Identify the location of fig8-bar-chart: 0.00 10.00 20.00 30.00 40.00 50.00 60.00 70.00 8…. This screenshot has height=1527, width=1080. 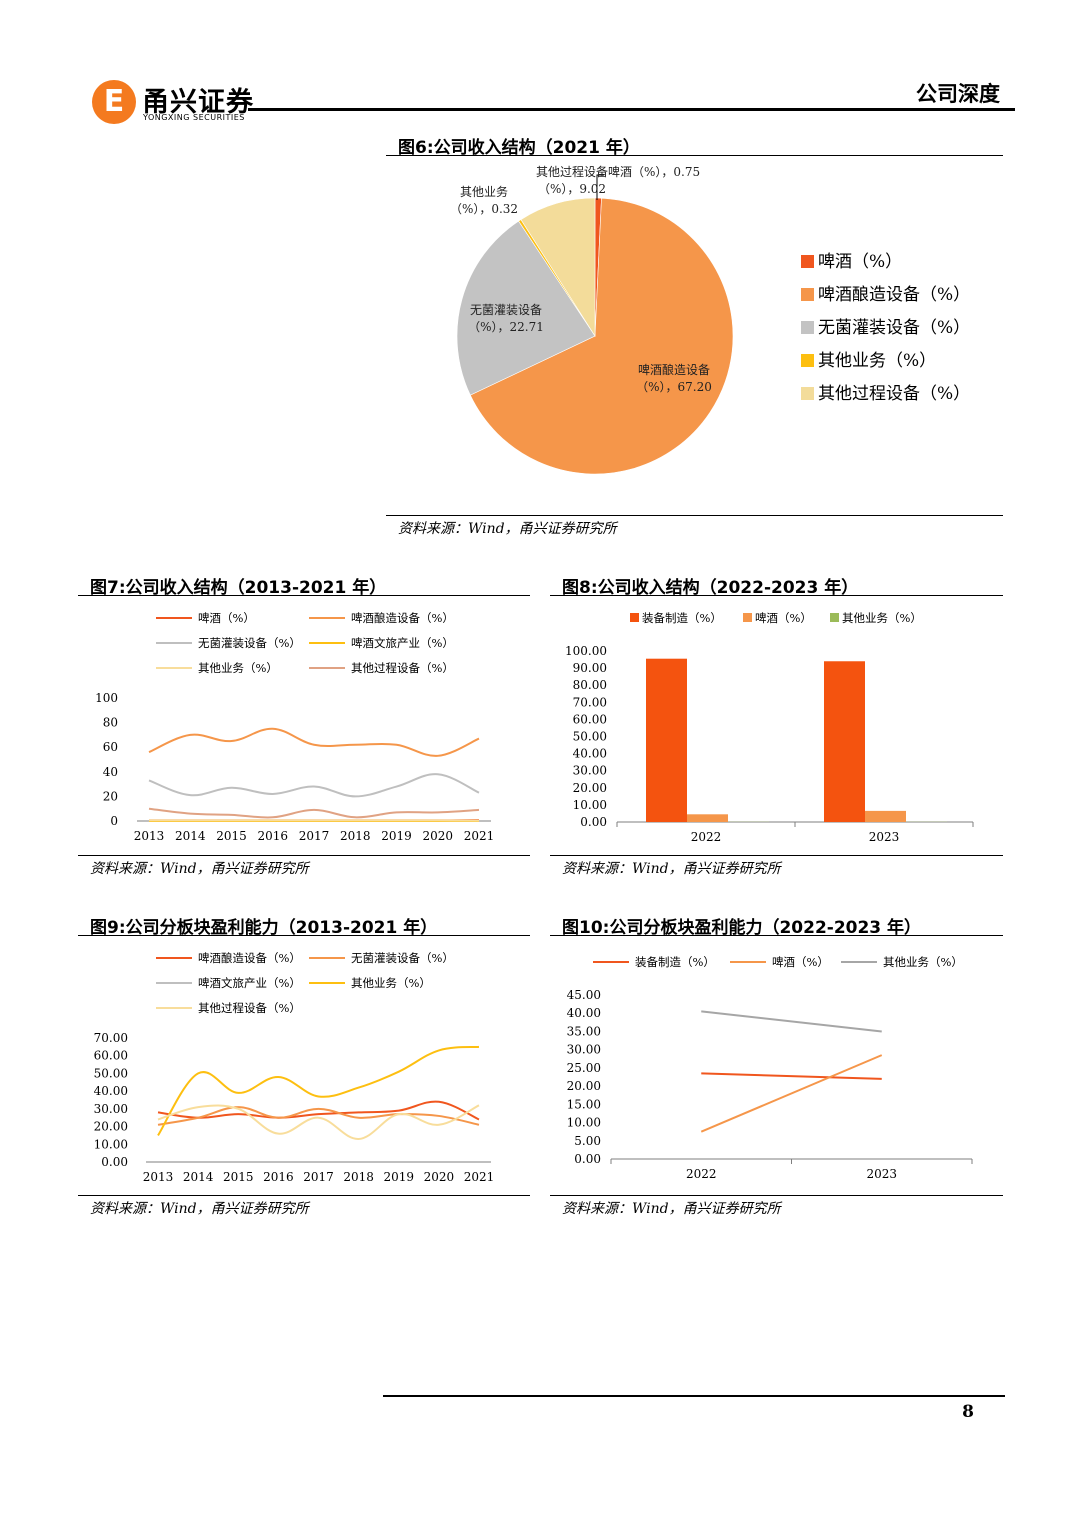
(769, 727).